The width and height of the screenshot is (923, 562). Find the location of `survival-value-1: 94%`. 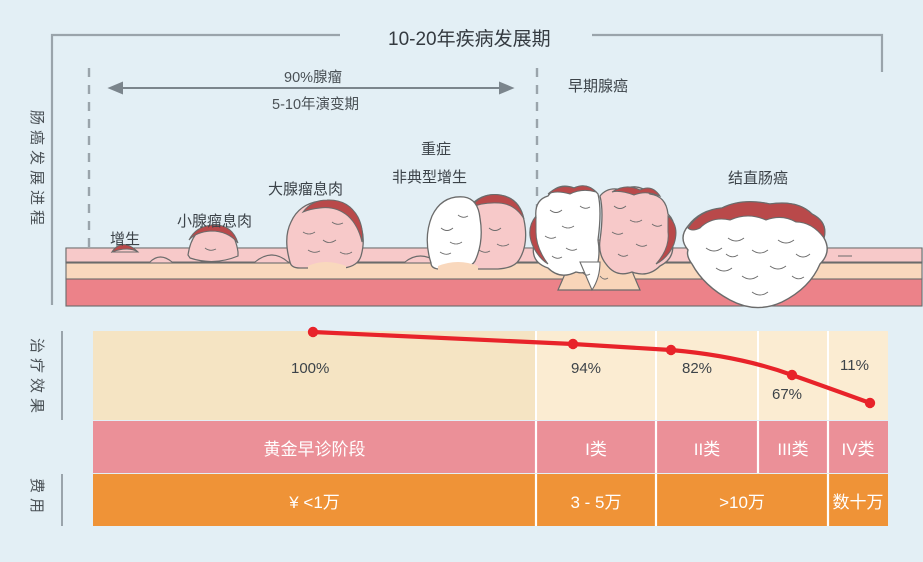

survival-value-1: 94% is located at coordinates (586, 368).